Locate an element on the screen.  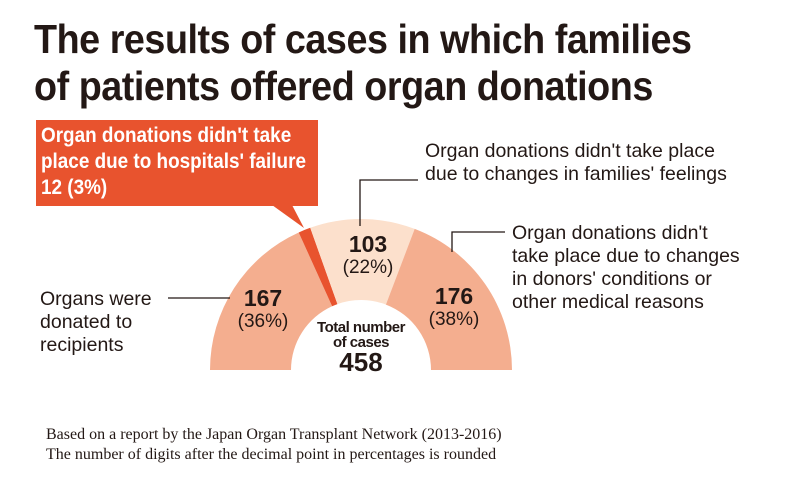
slice-families-values: 103 (22%) is located at coordinates (368, 255).